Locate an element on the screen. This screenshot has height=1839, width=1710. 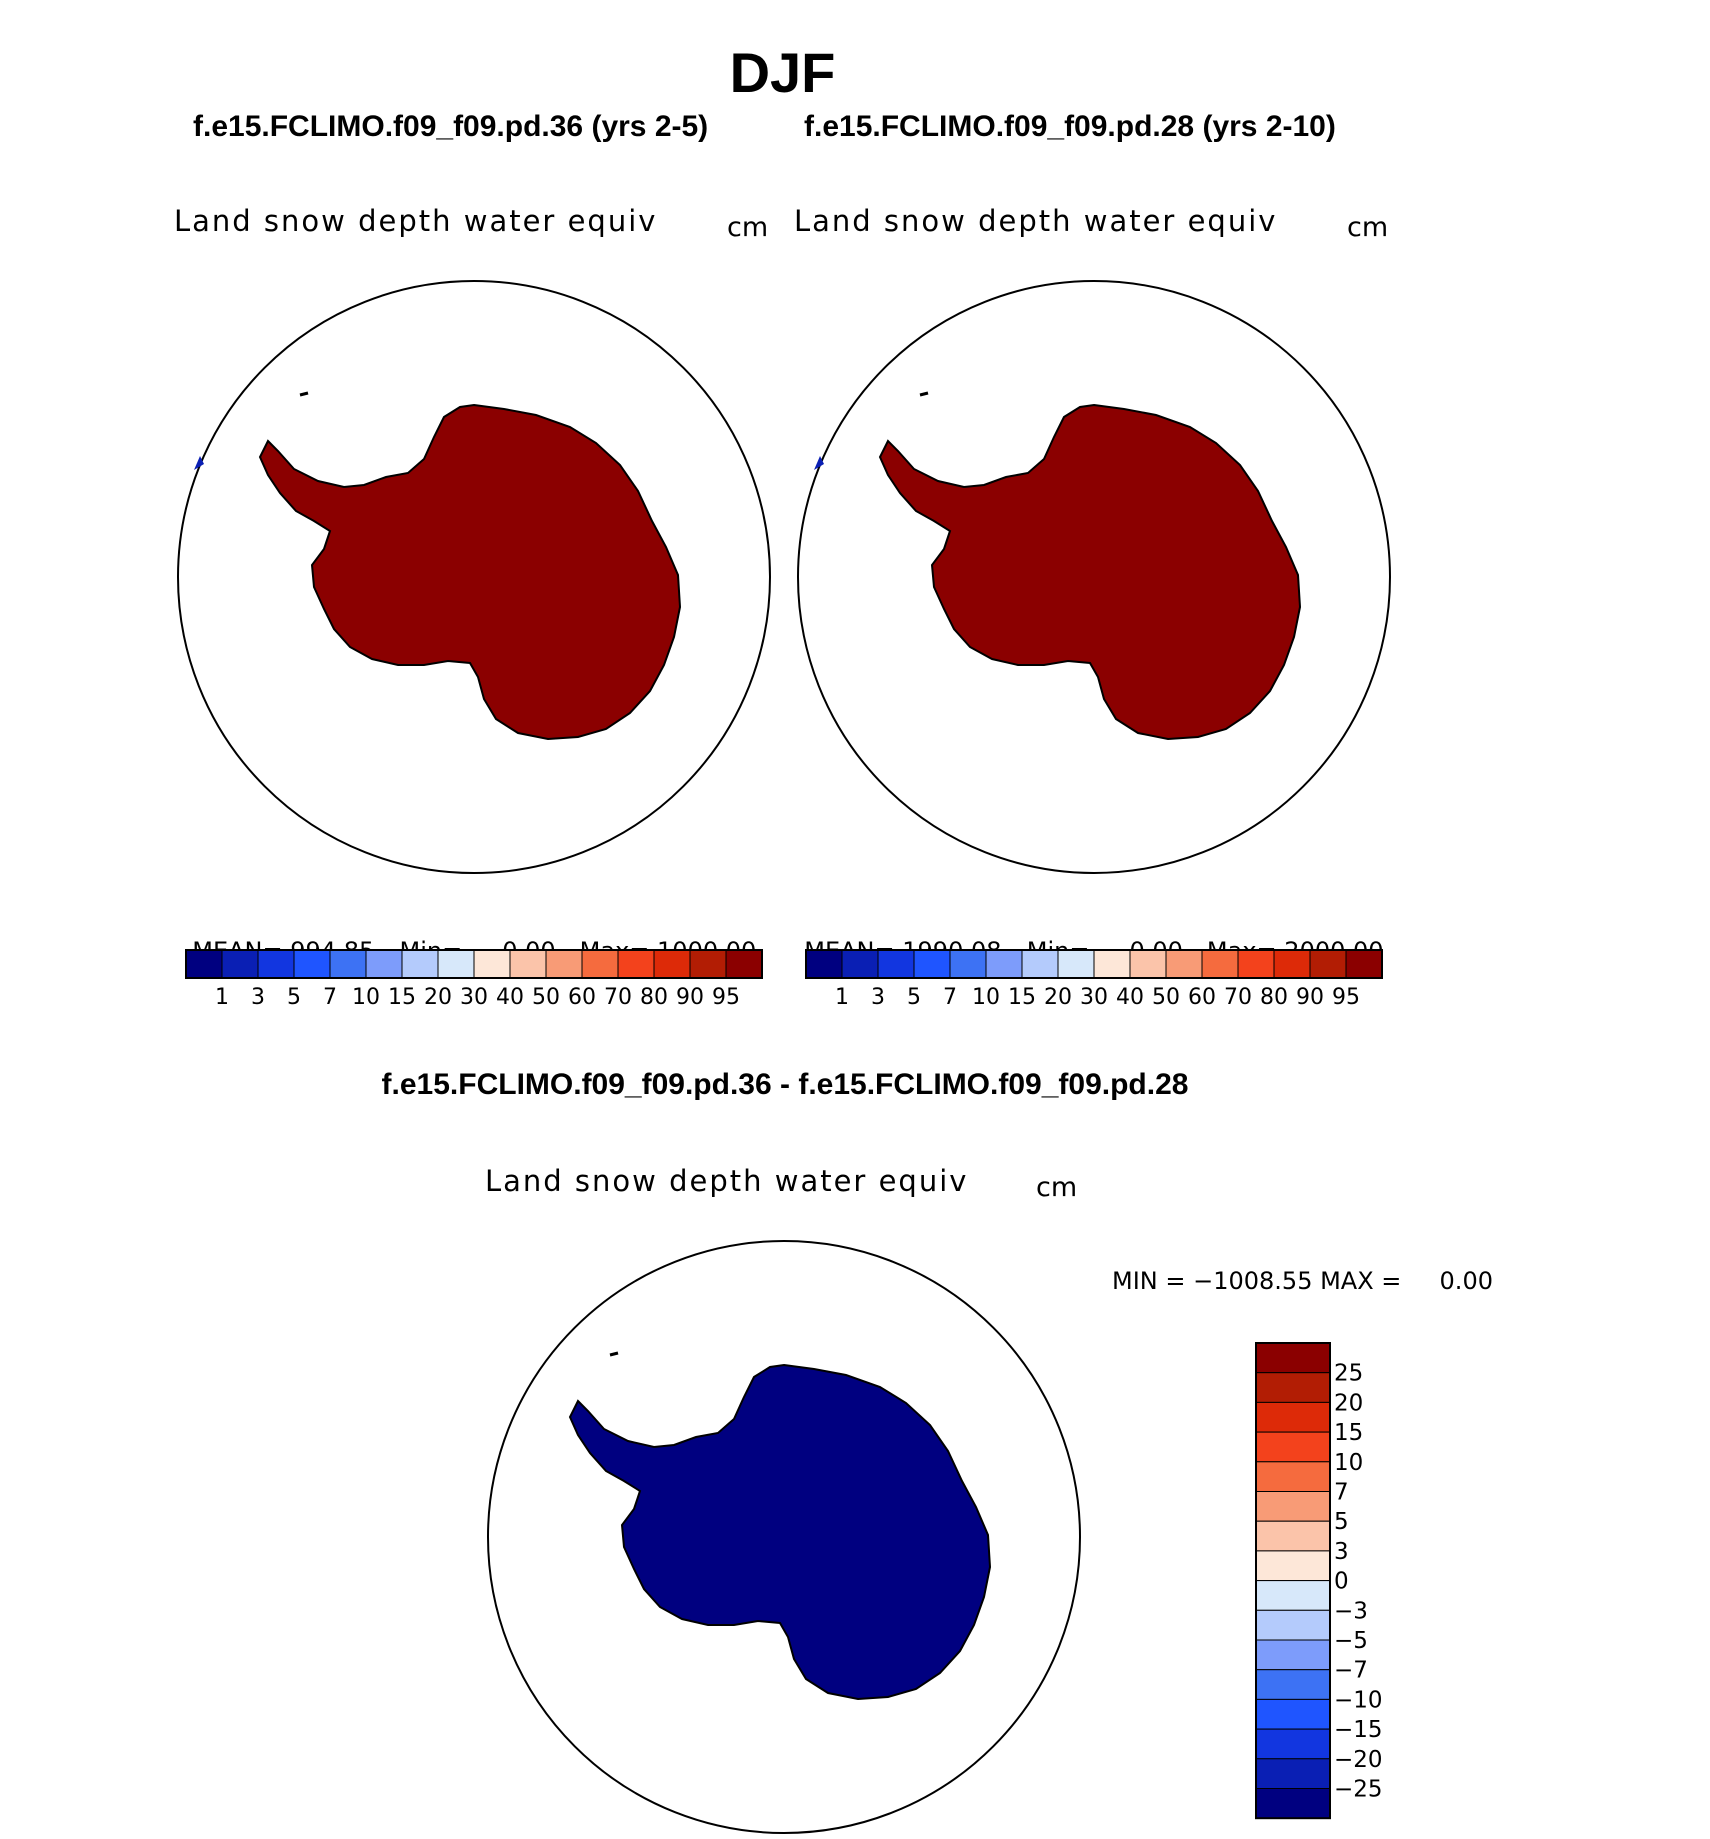
map-left is located at coordinates (474, 577).